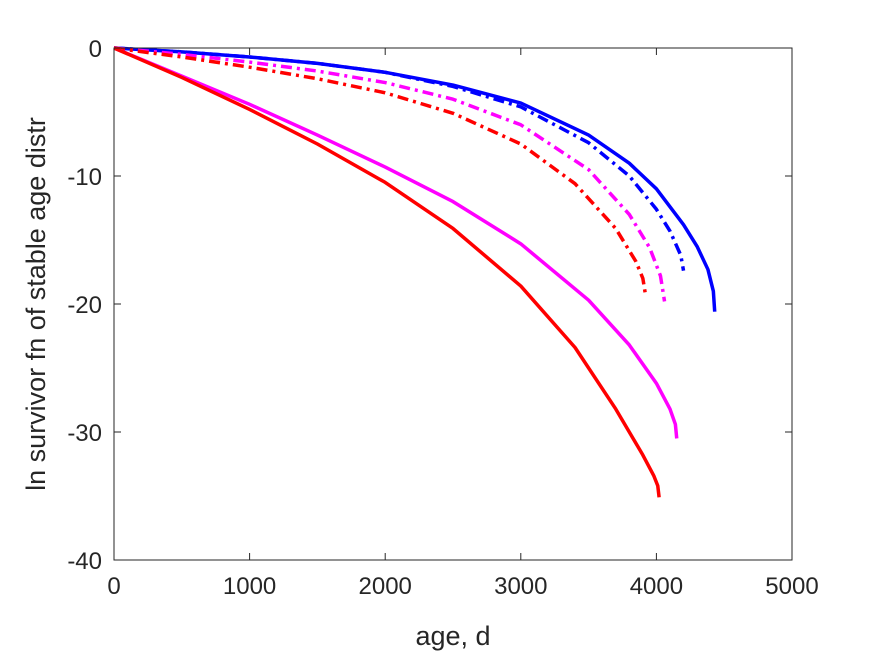 The width and height of the screenshot is (875, 656). Describe the element at coordinates (84, 305) in the screenshot. I see `y-tick-label: -20` at that location.